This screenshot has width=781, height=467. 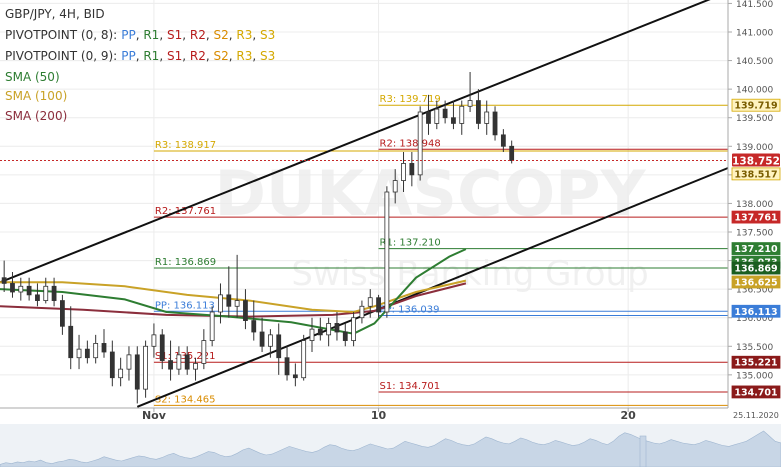 I want to click on price-tag-value: 134.701, so click(x=755, y=392).